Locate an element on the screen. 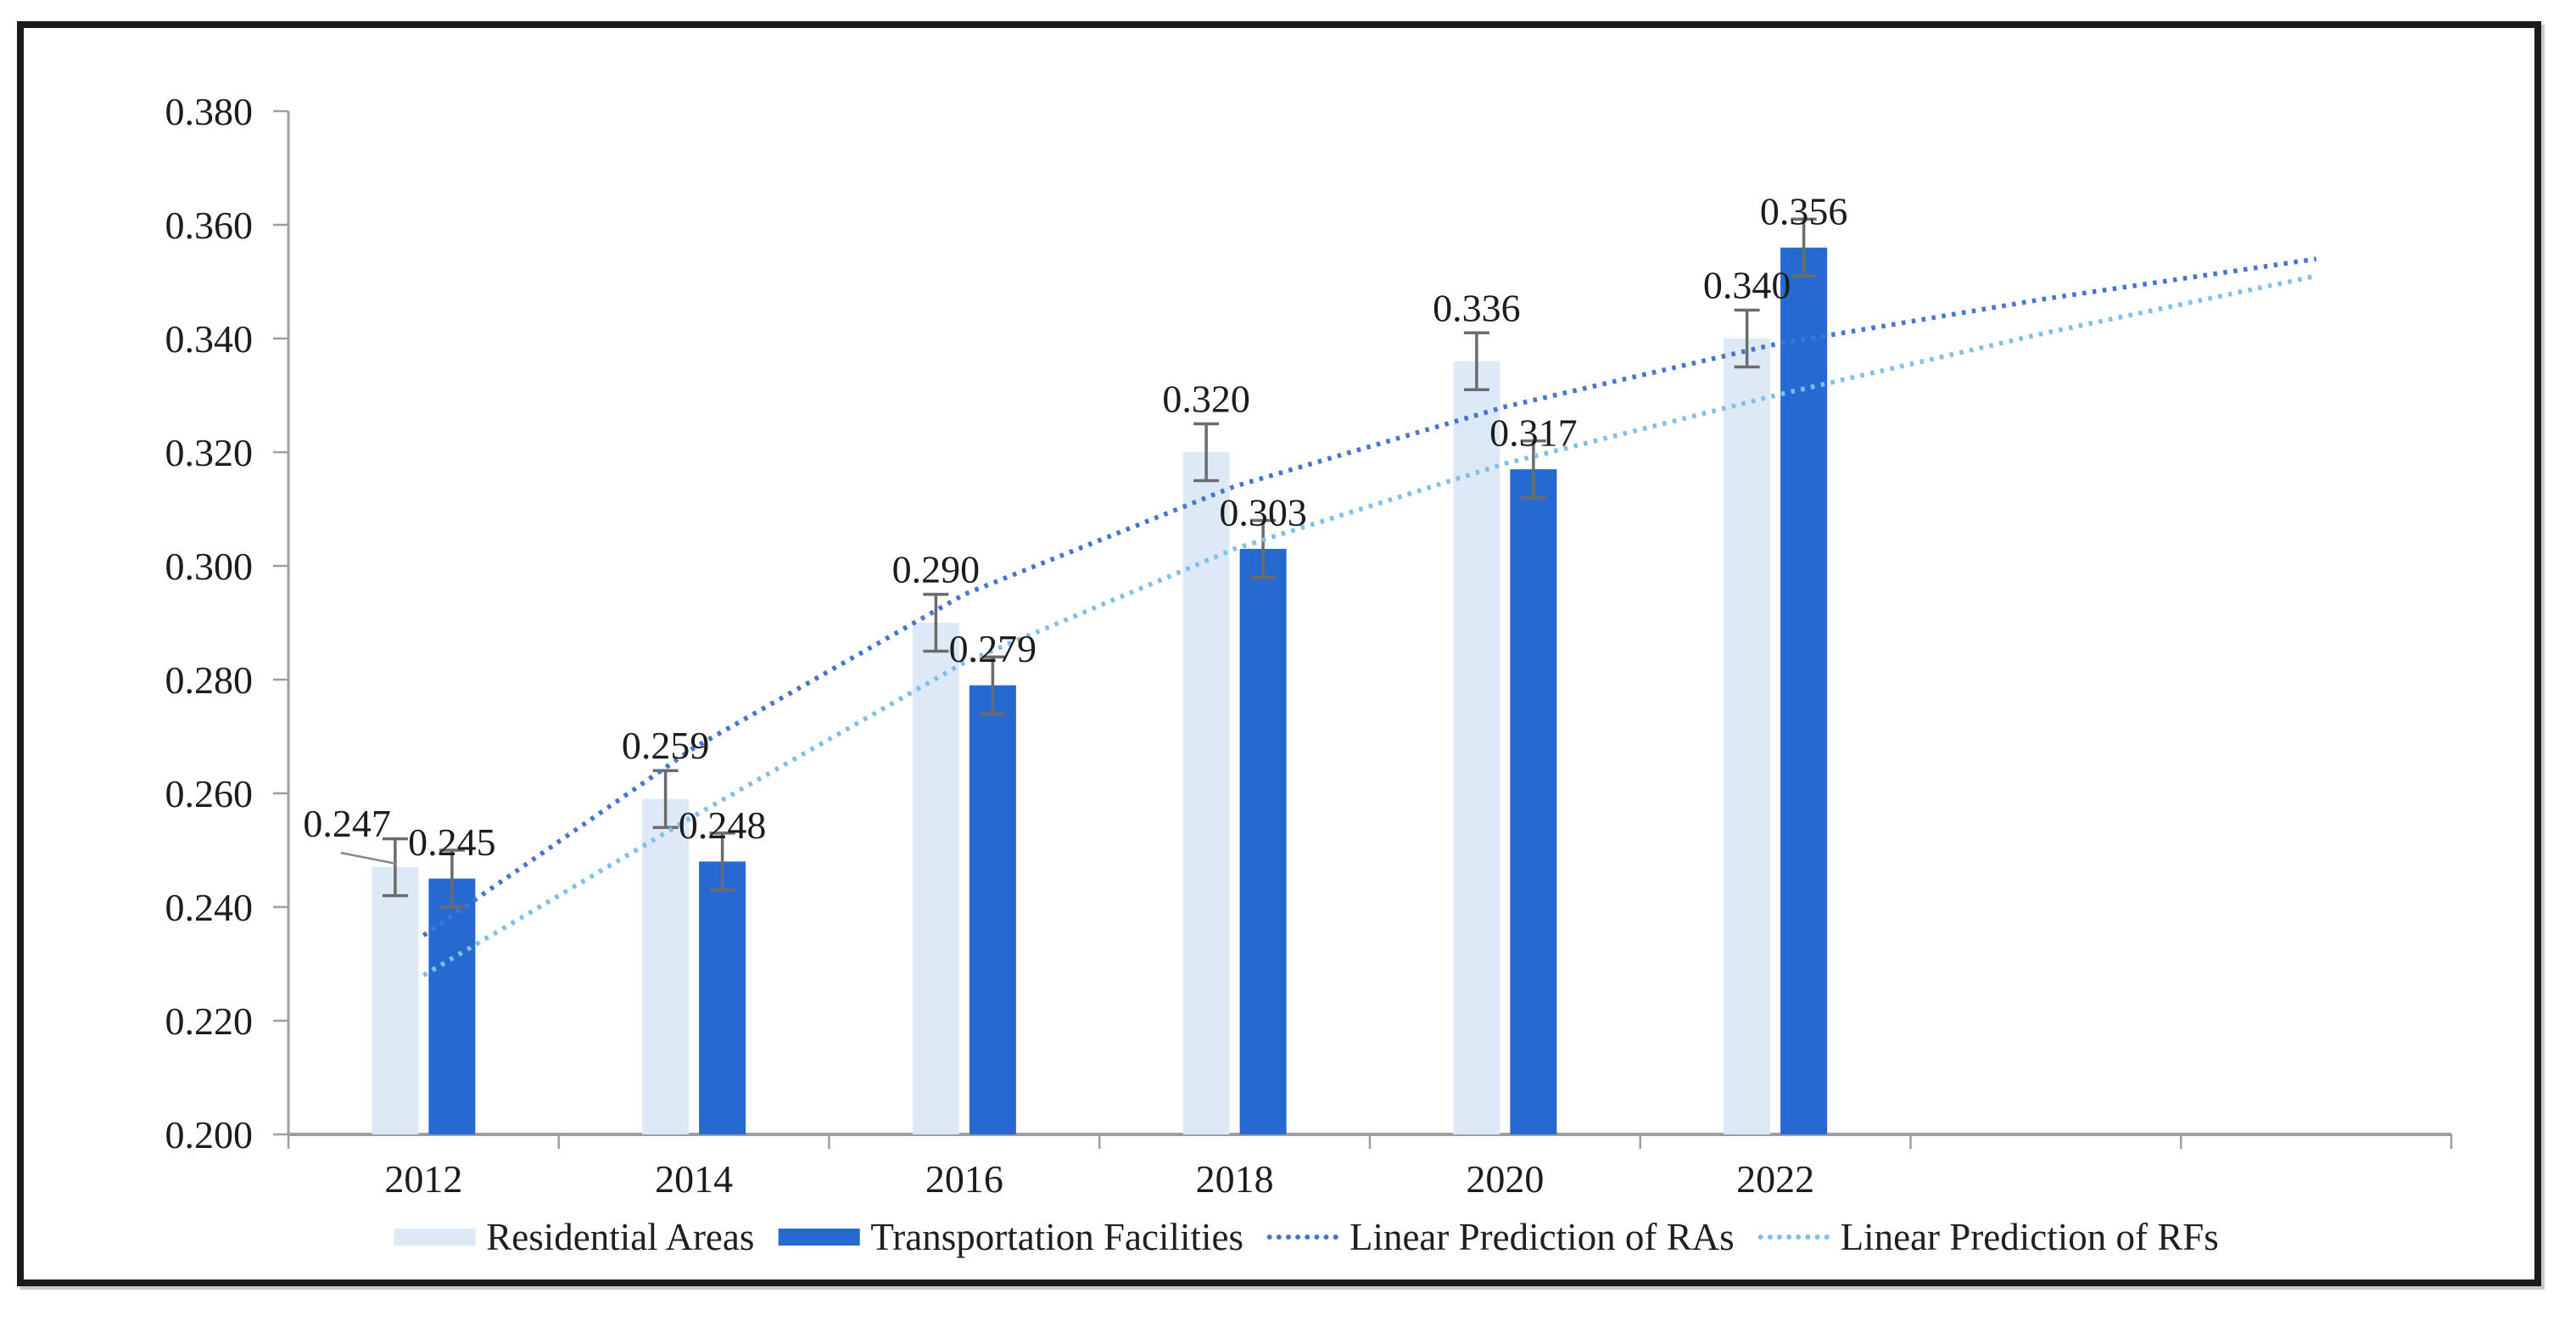 This screenshot has width=2576, height=1327. bar-value-label: 0.279 is located at coordinates (993, 649).